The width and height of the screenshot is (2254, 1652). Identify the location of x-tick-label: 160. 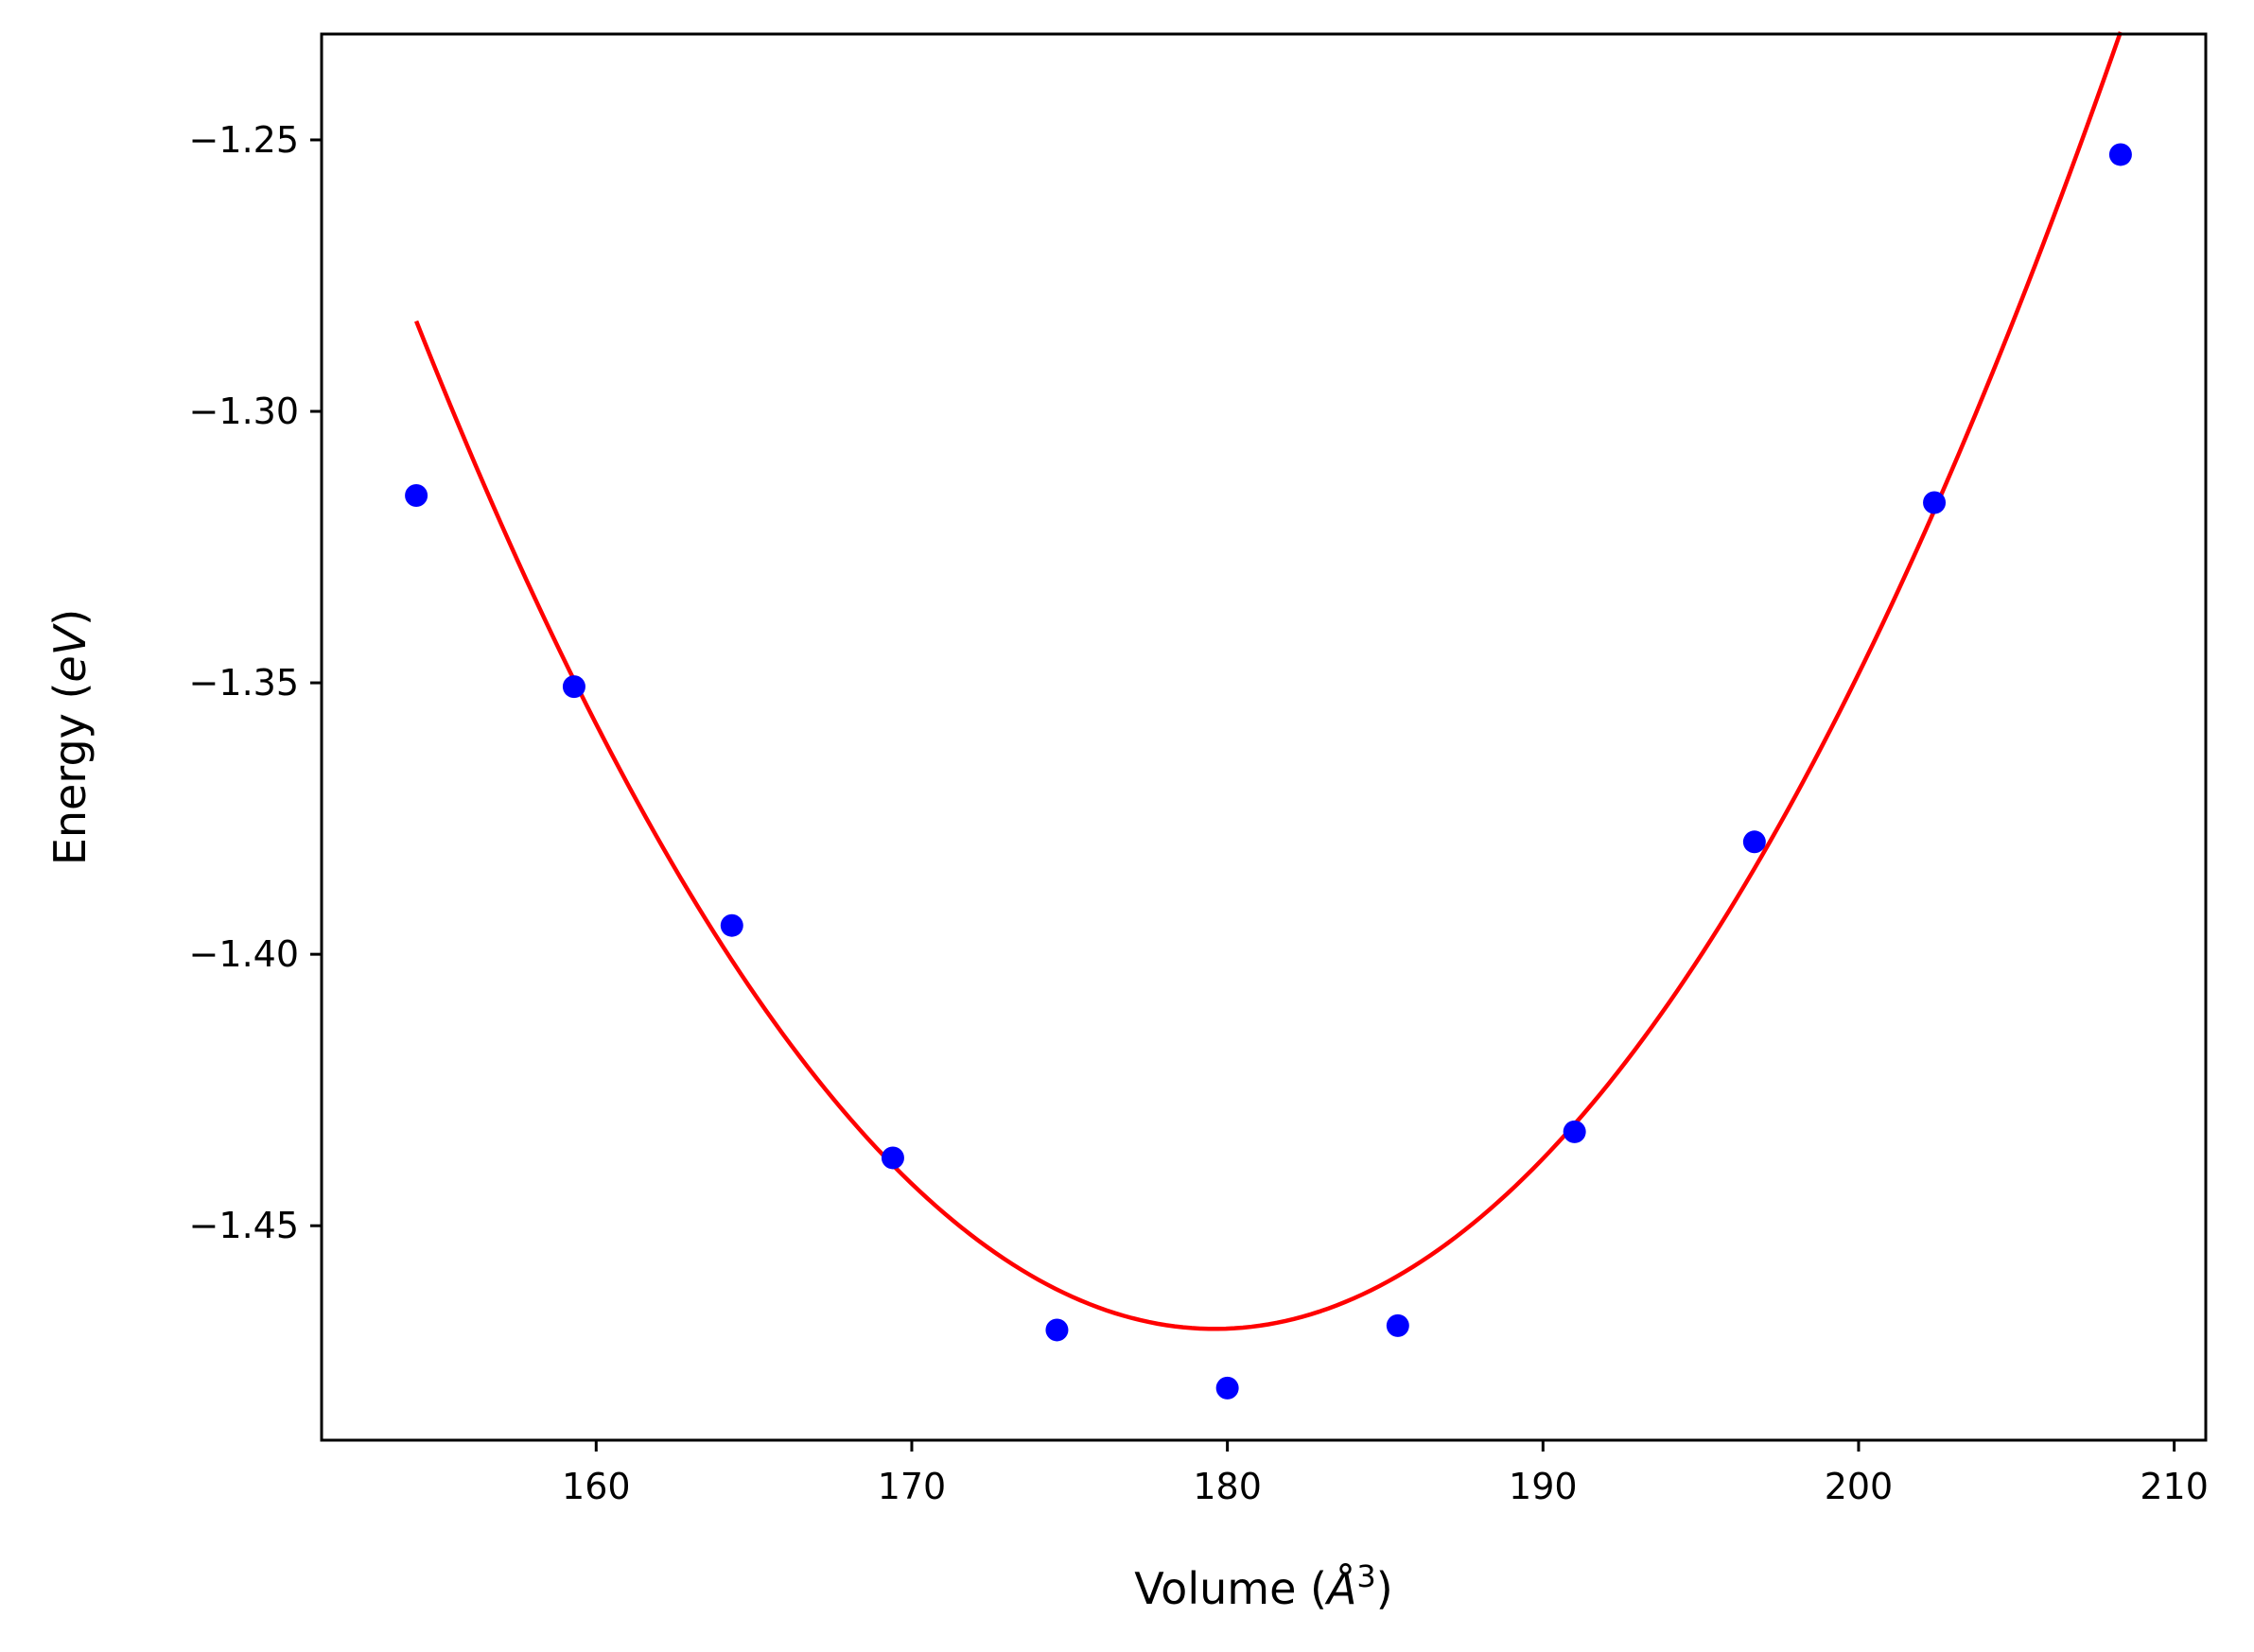
(597, 1487).